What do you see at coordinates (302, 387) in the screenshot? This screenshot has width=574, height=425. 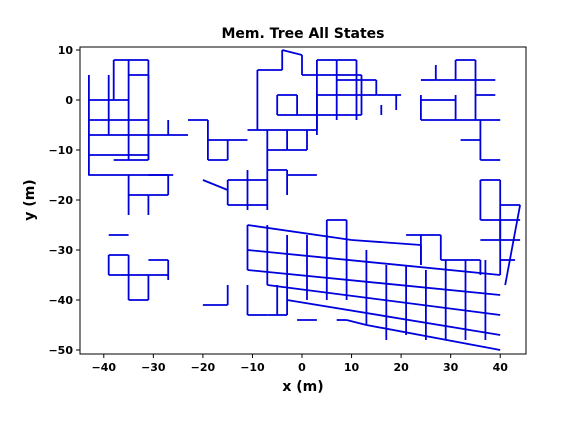 I see `x-axis-label: x (m)` at bounding box center [302, 387].